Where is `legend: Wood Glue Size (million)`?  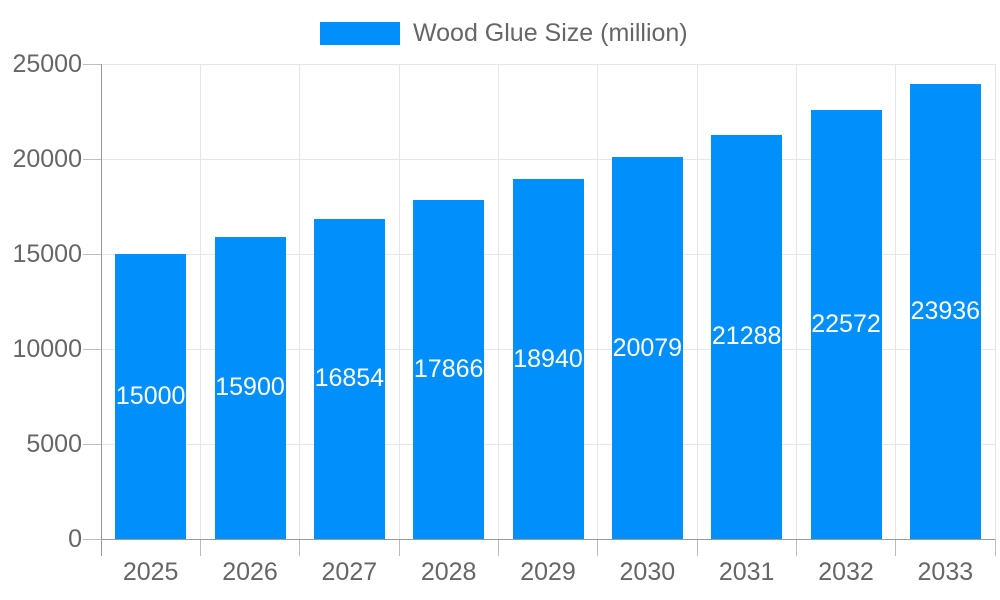
legend: Wood Glue Size (million) is located at coordinates (504, 33).